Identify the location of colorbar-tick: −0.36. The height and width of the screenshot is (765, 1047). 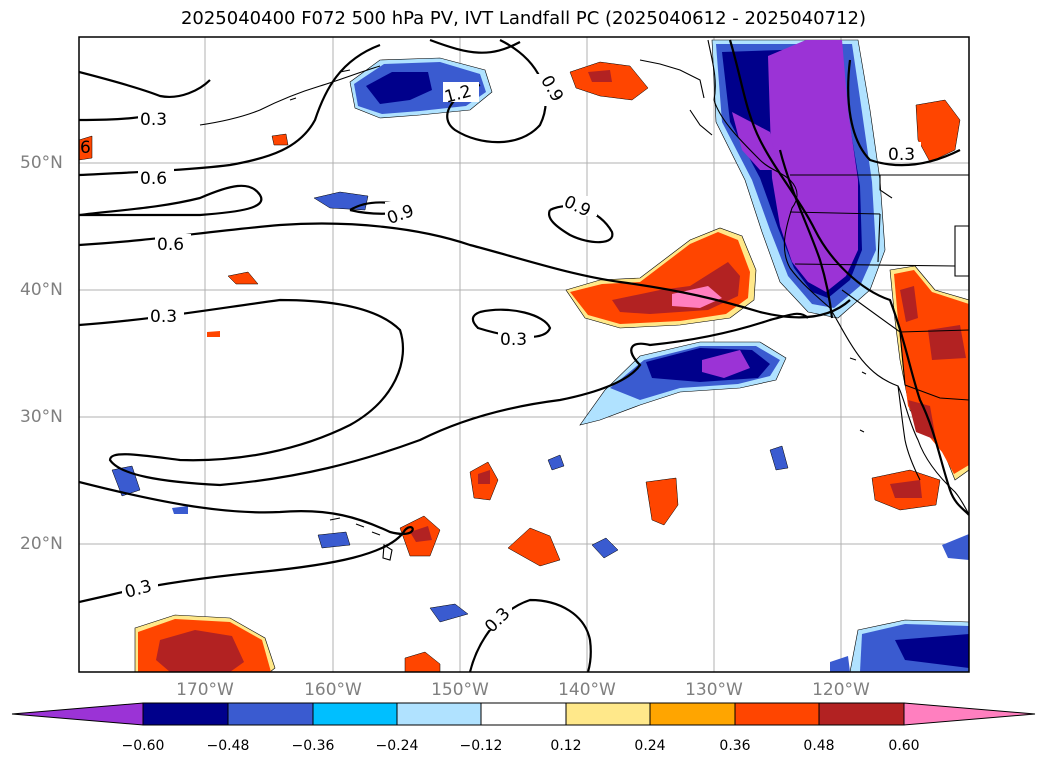
(313, 746).